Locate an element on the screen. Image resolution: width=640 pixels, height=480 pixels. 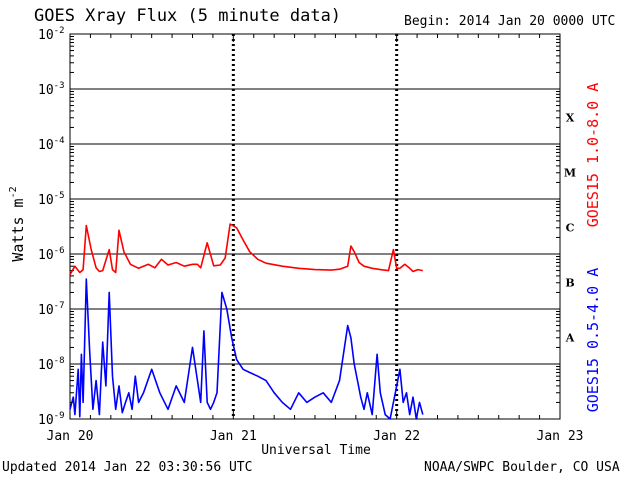
x-tick-label: Jan 23 is located at coordinates (560, 436).